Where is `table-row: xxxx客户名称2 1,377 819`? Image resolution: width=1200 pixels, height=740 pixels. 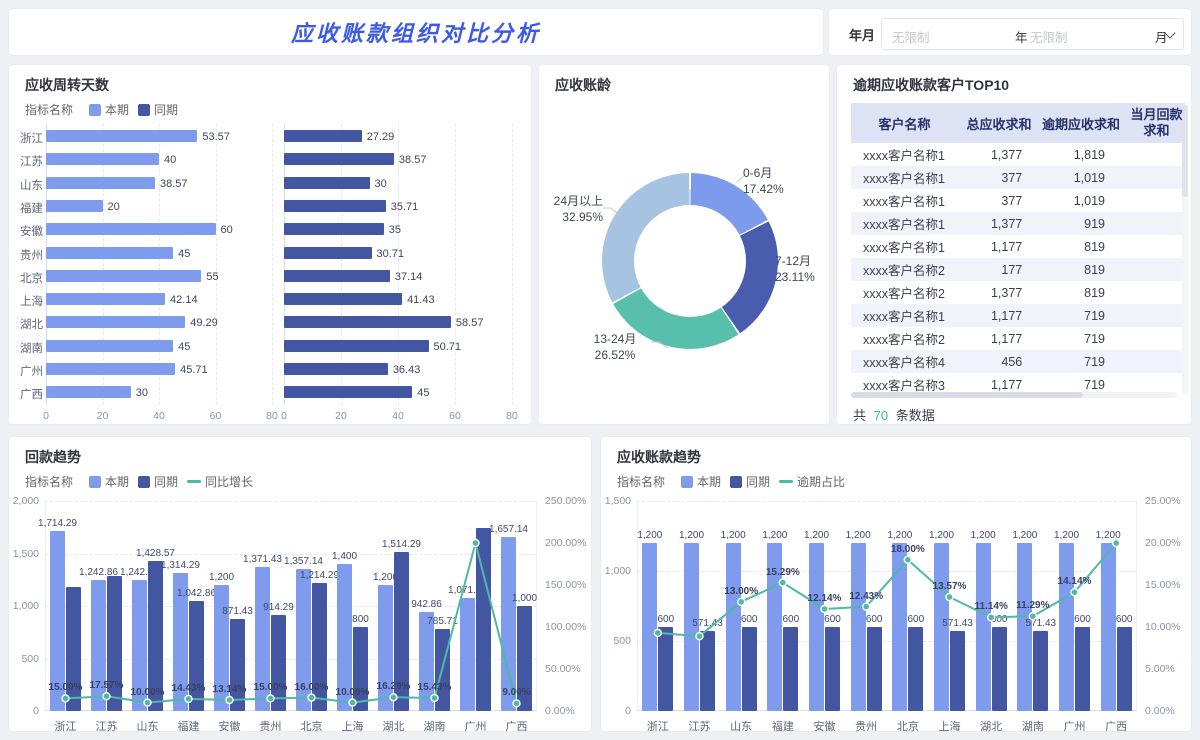 table-row: xxxx客户名称2 1,377 819 is located at coordinates (1018, 292).